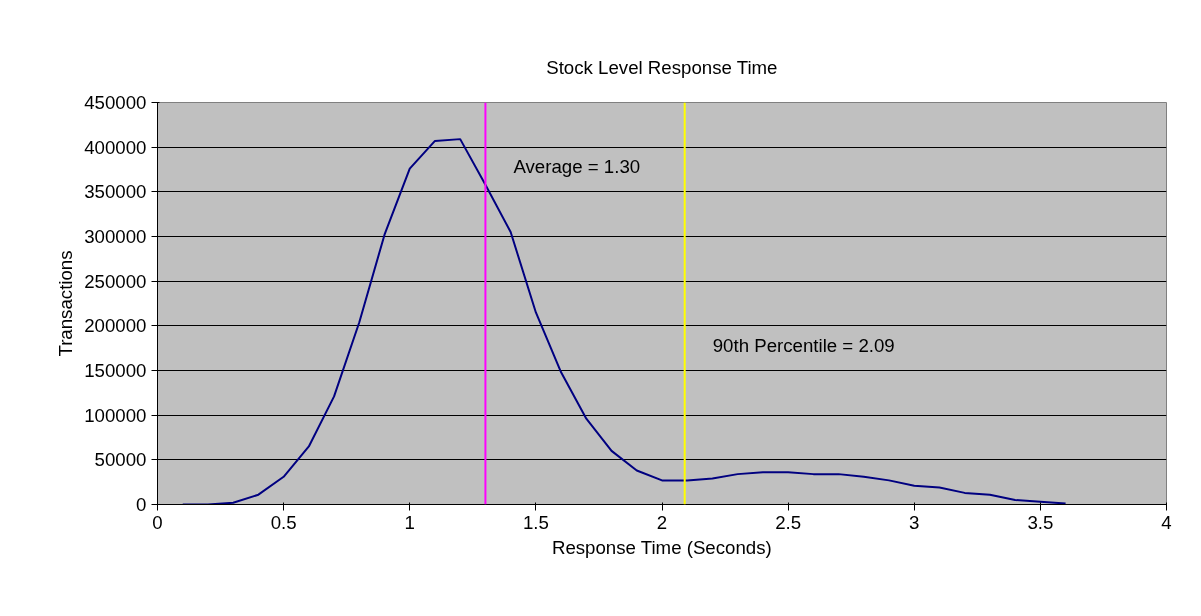 The image size is (1201, 616). What do you see at coordinates (914, 522) in the screenshot?
I see `x-tick-label: 3` at bounding box center [914, 522].